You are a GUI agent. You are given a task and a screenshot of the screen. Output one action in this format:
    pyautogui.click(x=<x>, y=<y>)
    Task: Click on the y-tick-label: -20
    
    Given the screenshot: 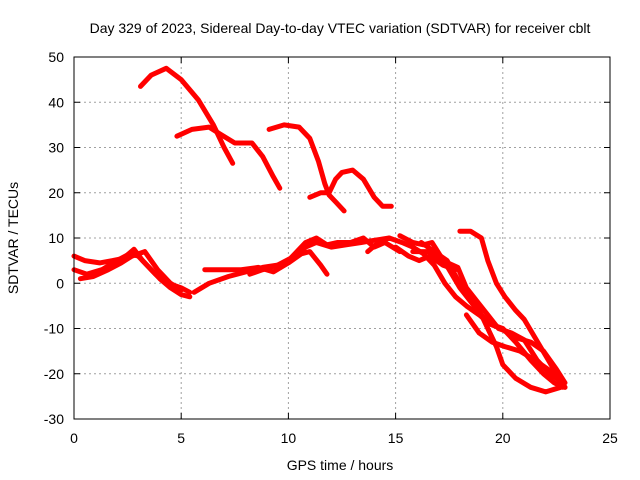 What is the action you would take?
    pyautogui.click(x=54, y=374)
    